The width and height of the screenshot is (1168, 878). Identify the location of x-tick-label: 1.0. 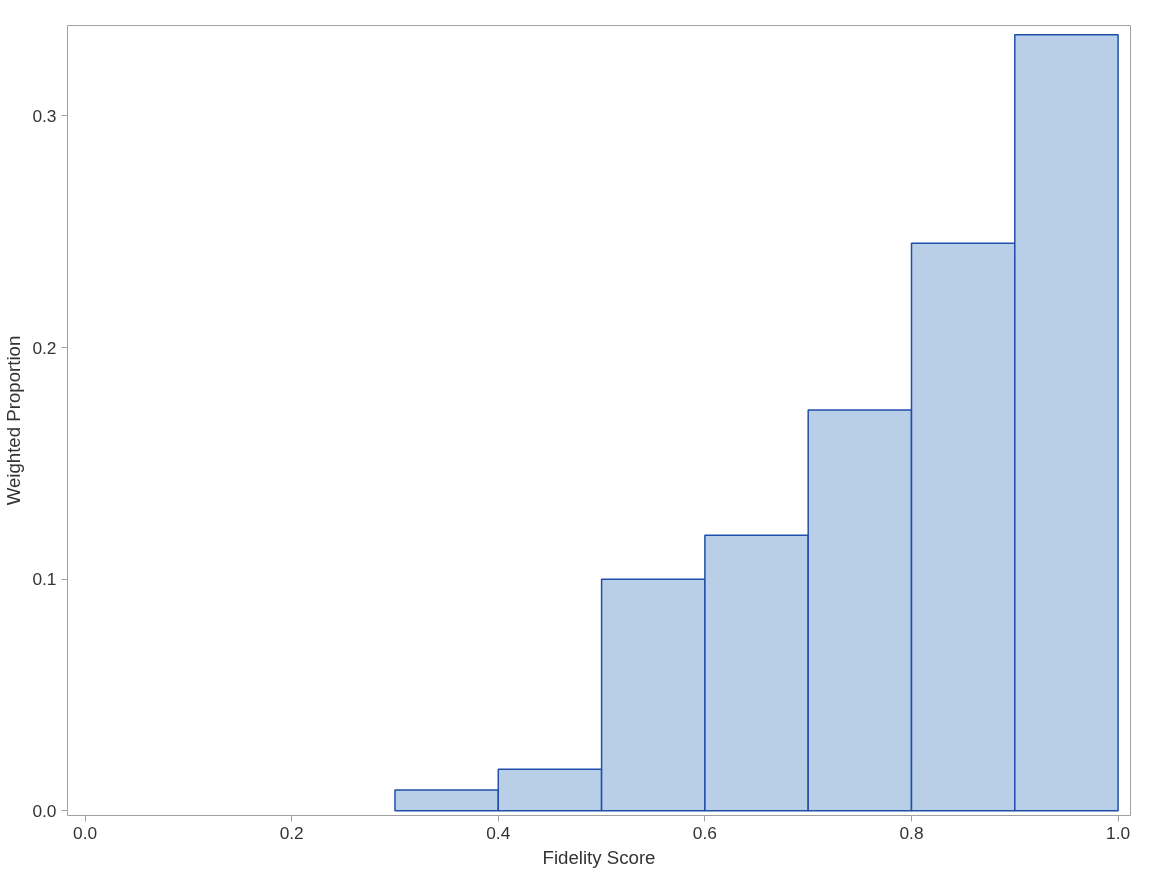
(1118, 832).